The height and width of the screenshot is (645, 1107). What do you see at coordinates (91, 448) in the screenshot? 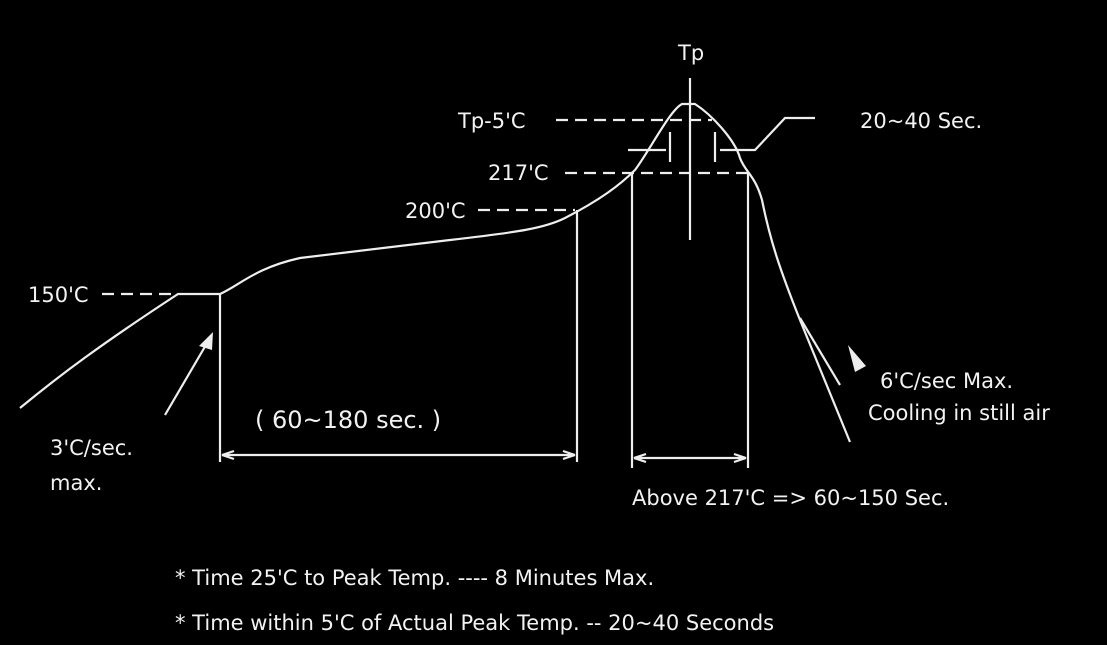
I see `ramp-rate-label: 3'C/sec.` at bounding box center [91, 448].